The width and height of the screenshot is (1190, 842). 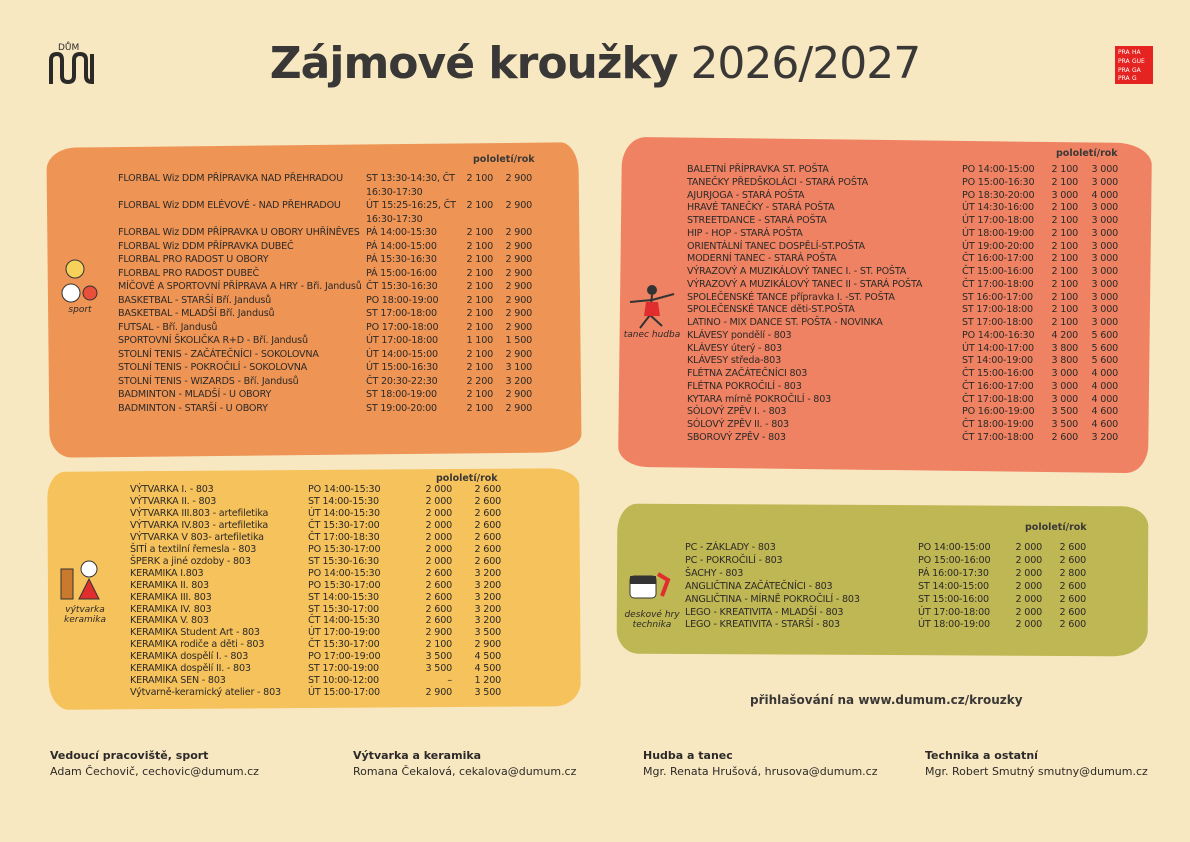 I want to click on course-time: PO 15:30-17:00, so click(x=344, y=585).